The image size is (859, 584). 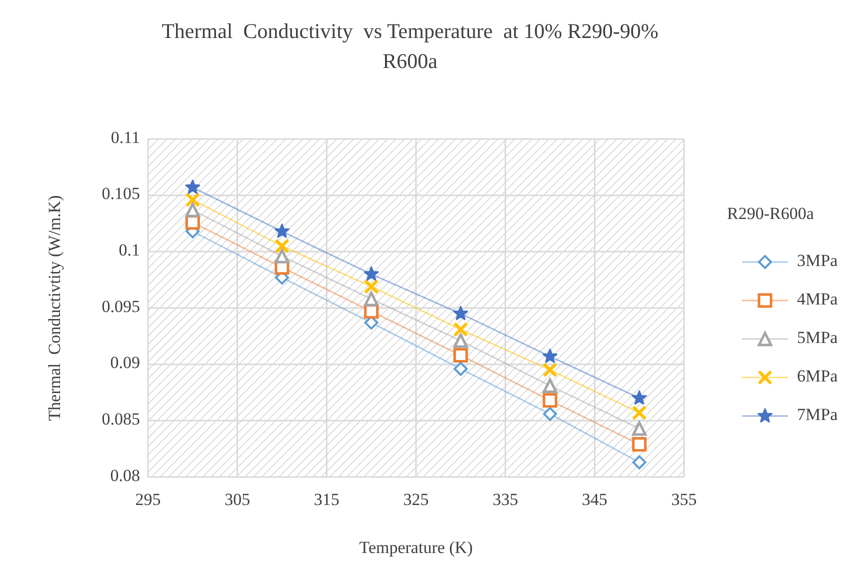 I want to click on y-tick-label: 0.095, so click(x=121, y=306).